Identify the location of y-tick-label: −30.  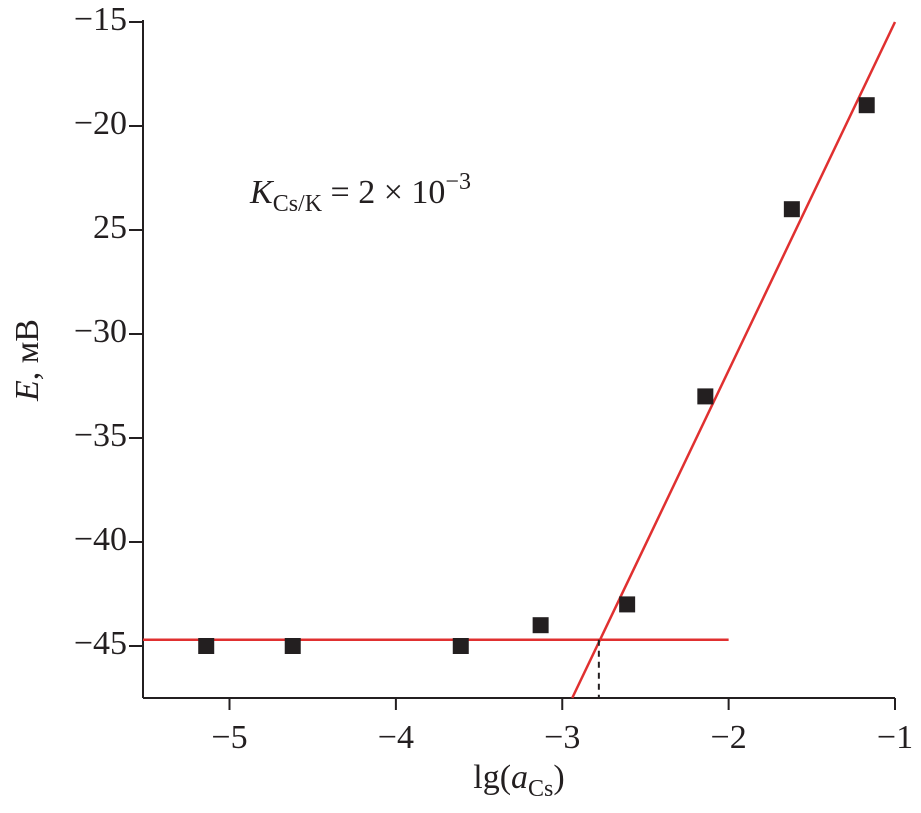
(100, 331).